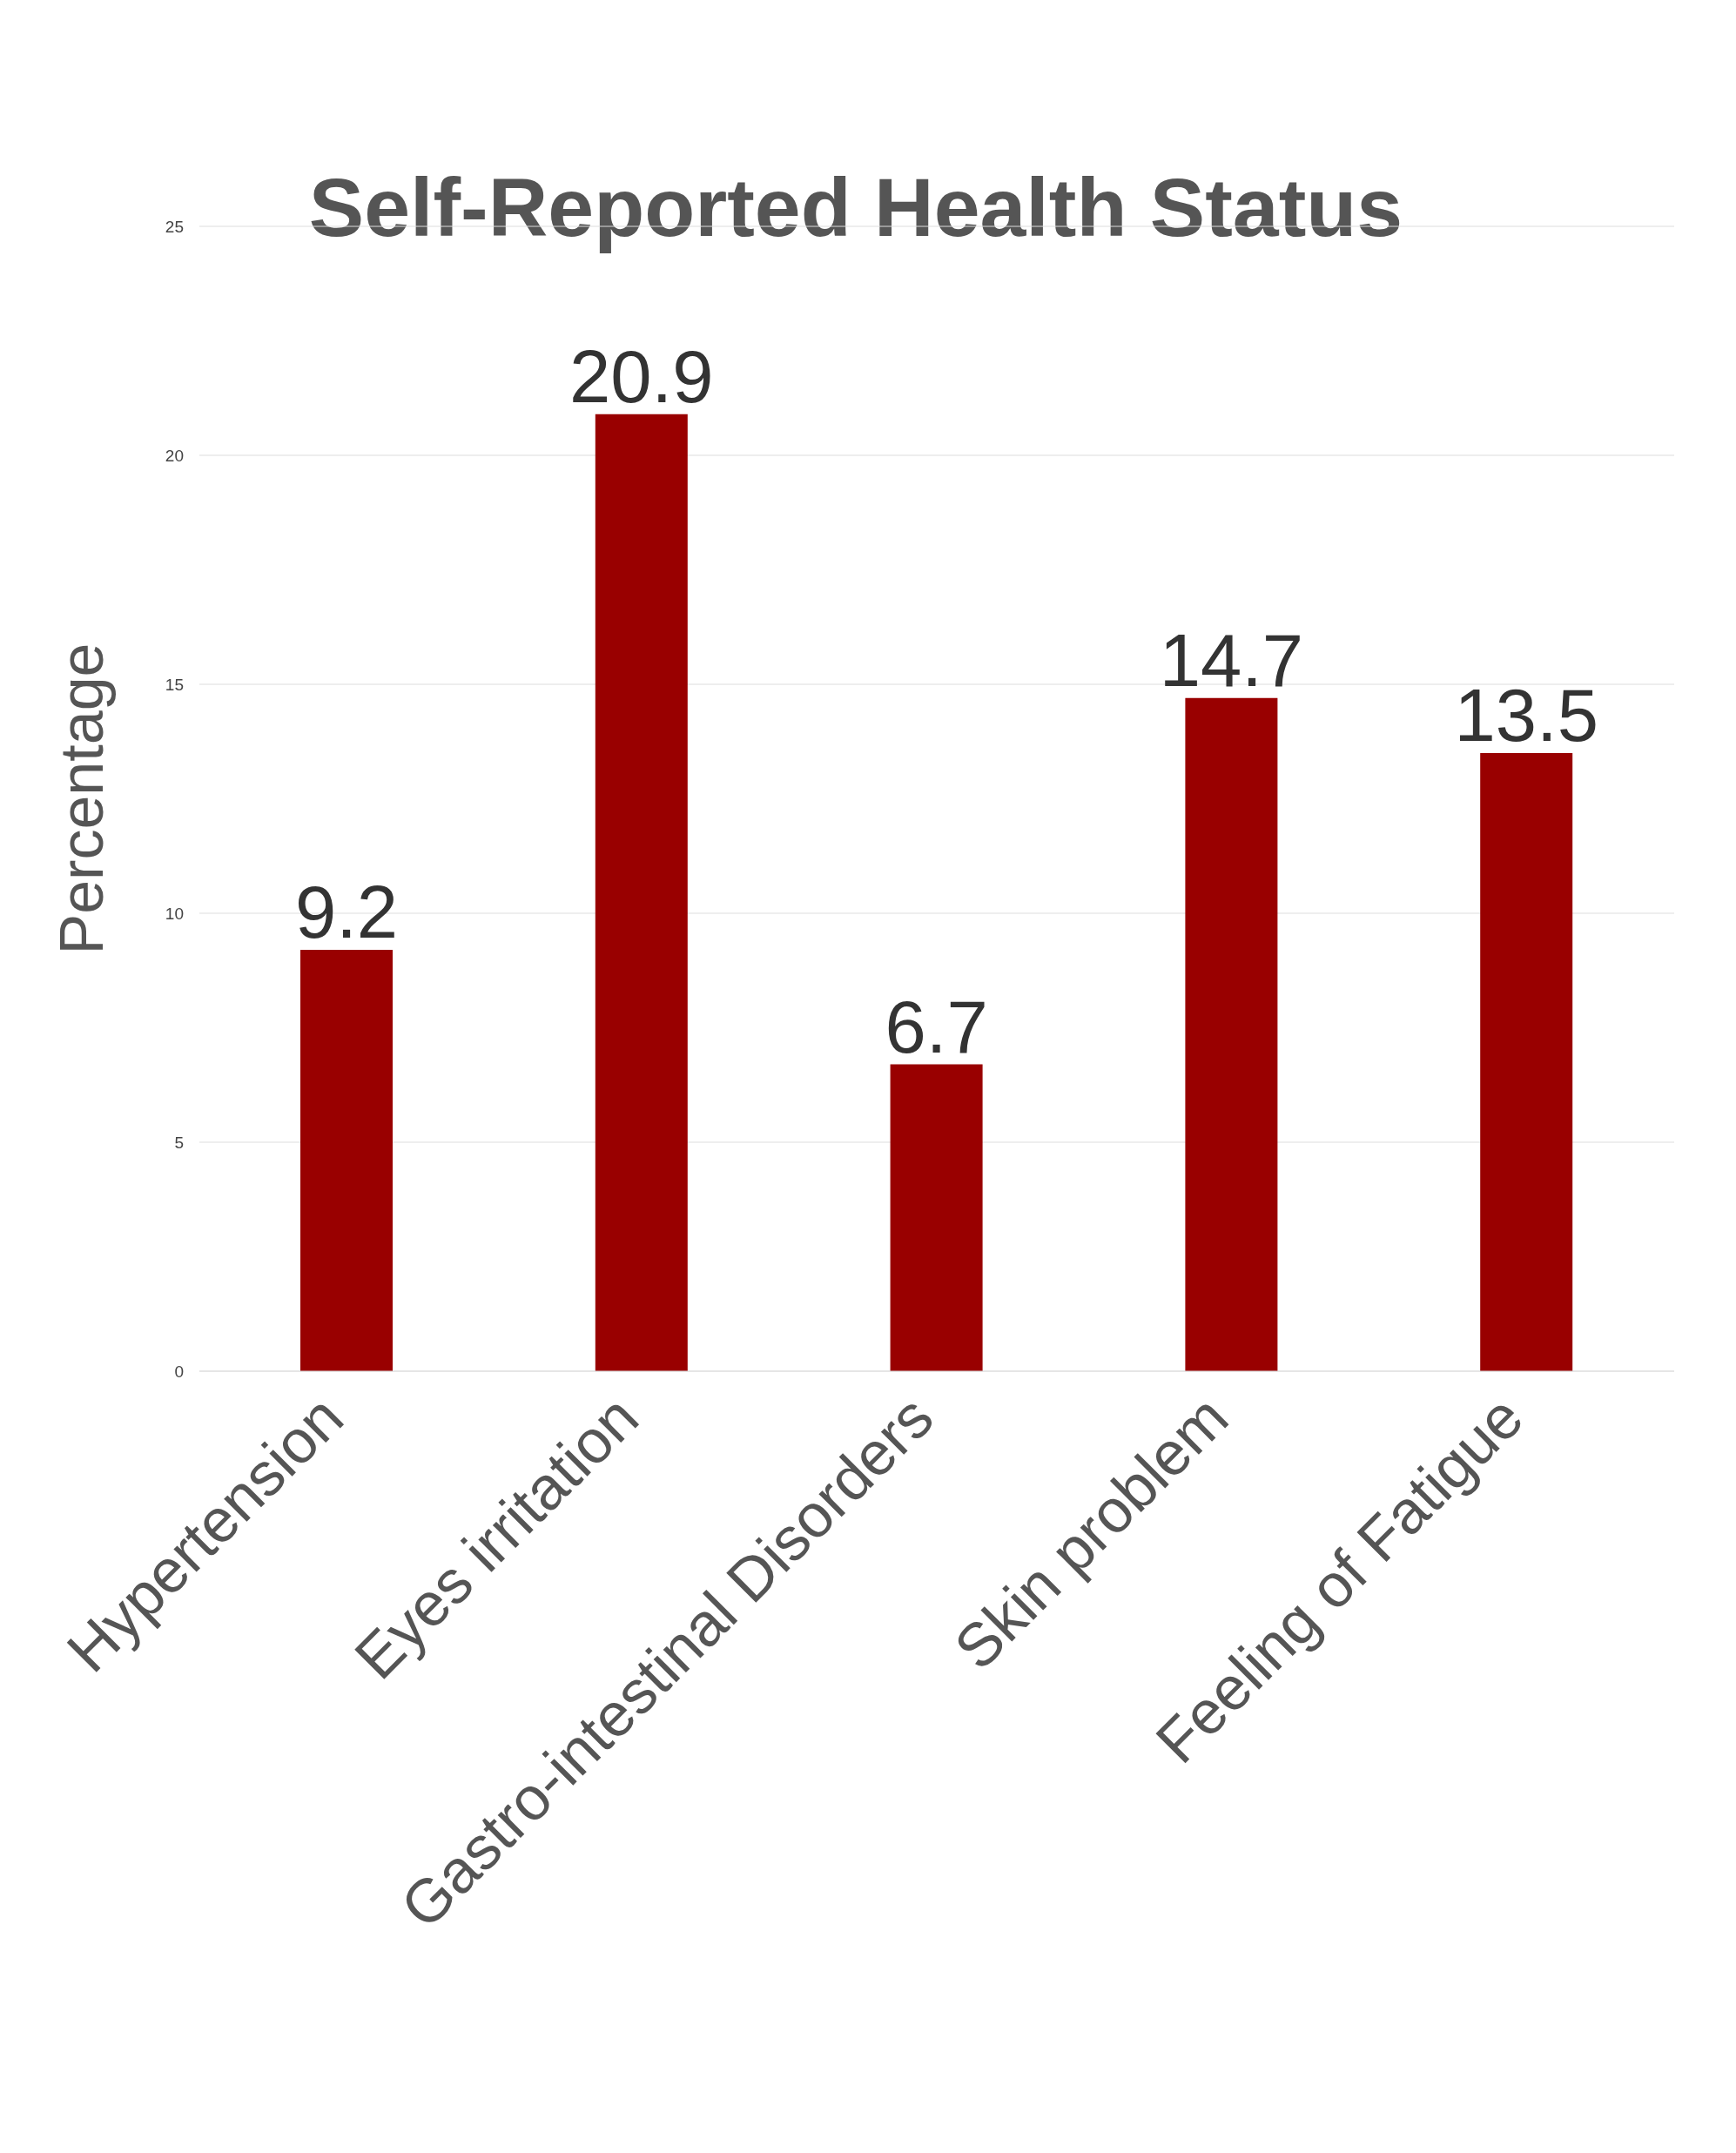 The width and height of the screenshot is (1736, 2153). What do you see at coordinates (174, 226) in the screenshot?
I see `y-tick-label: 25` at bounding box center [174, 226].